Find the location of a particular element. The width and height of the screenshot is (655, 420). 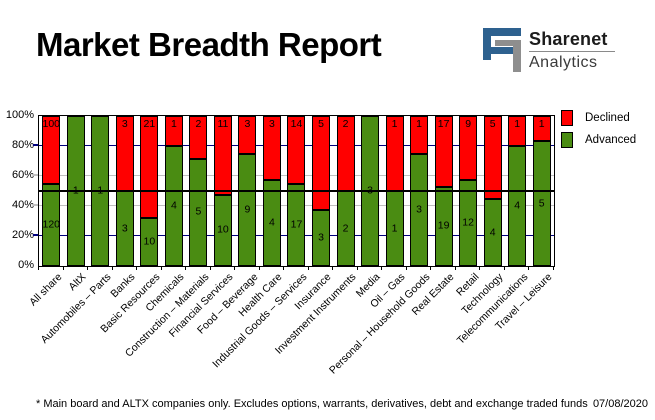

bar-segment-advanced: 2 is located at coordinates (345, 228).